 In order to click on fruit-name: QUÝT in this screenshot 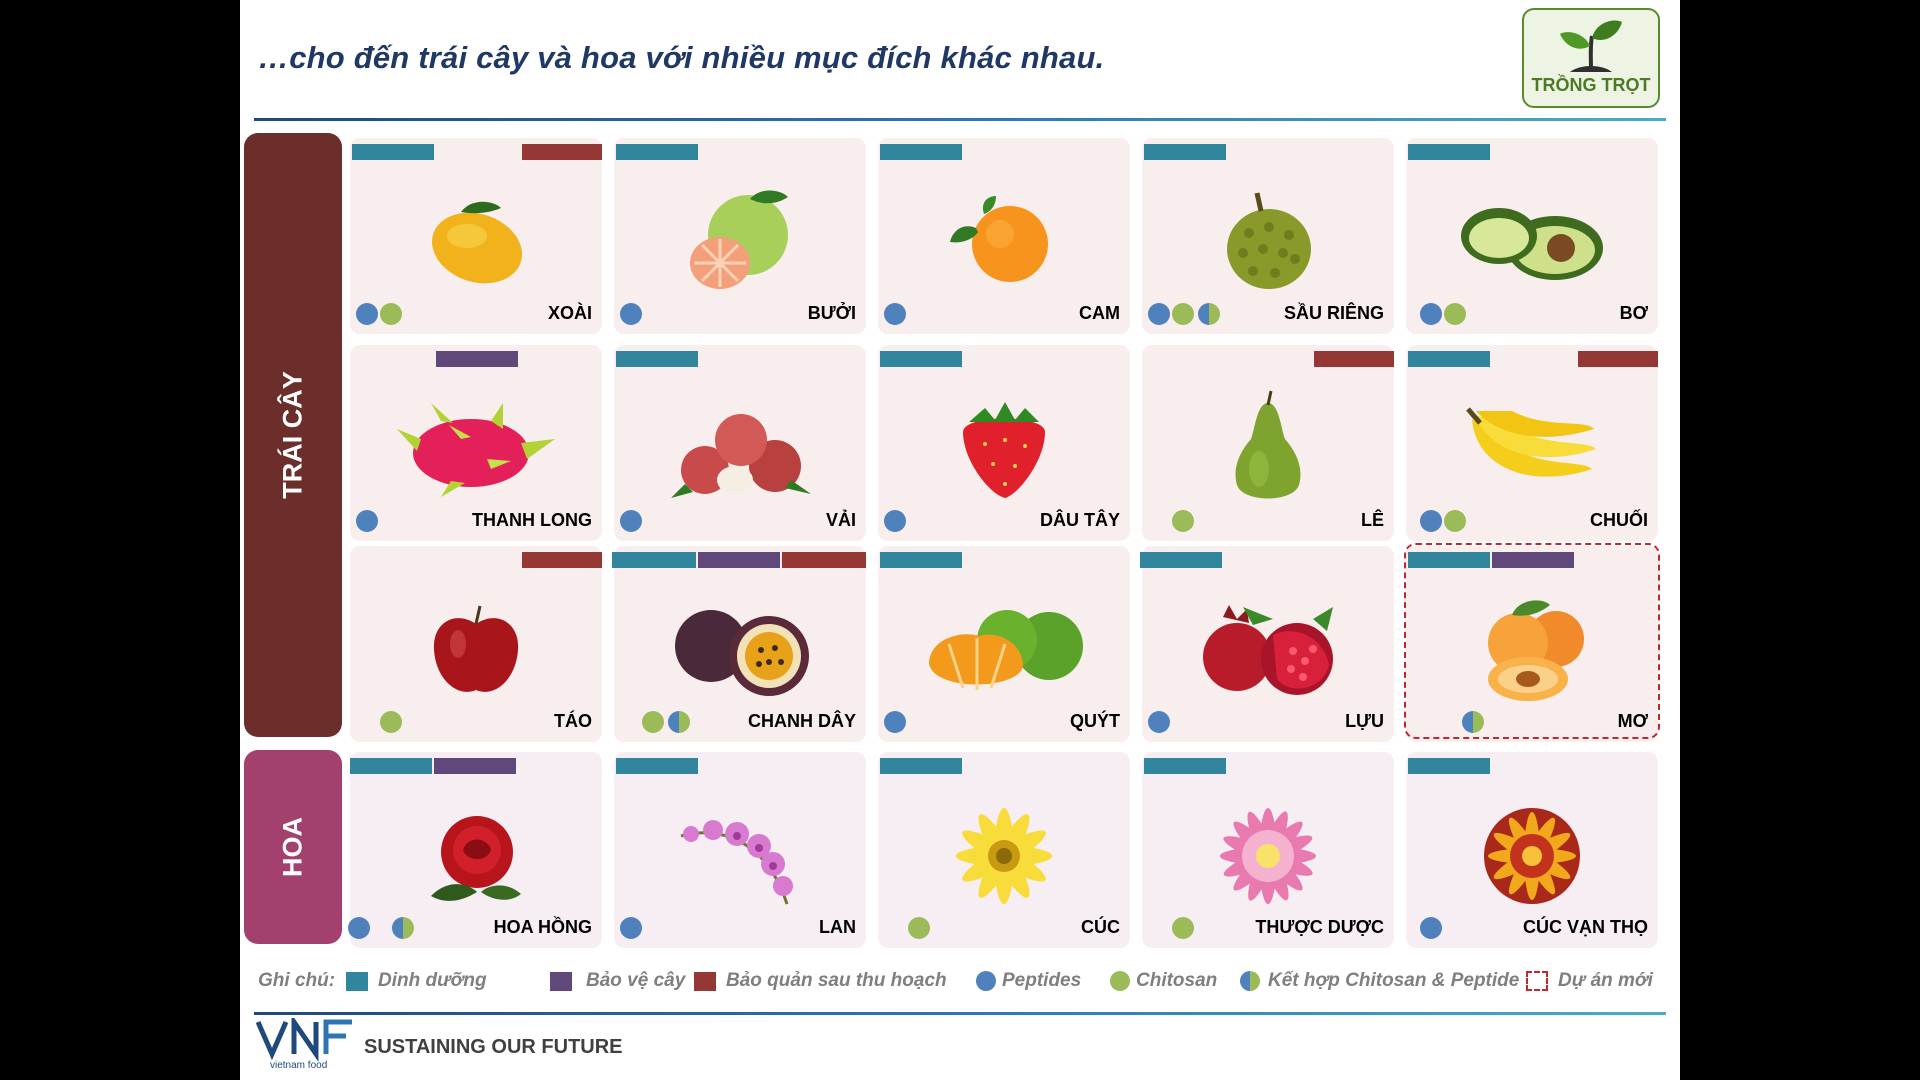, I will do `click(1094, 721)`.